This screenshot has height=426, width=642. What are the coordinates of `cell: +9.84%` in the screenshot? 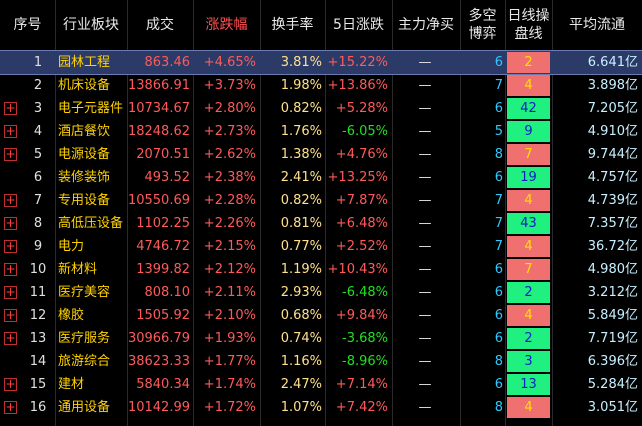 It's located at (361, 315).